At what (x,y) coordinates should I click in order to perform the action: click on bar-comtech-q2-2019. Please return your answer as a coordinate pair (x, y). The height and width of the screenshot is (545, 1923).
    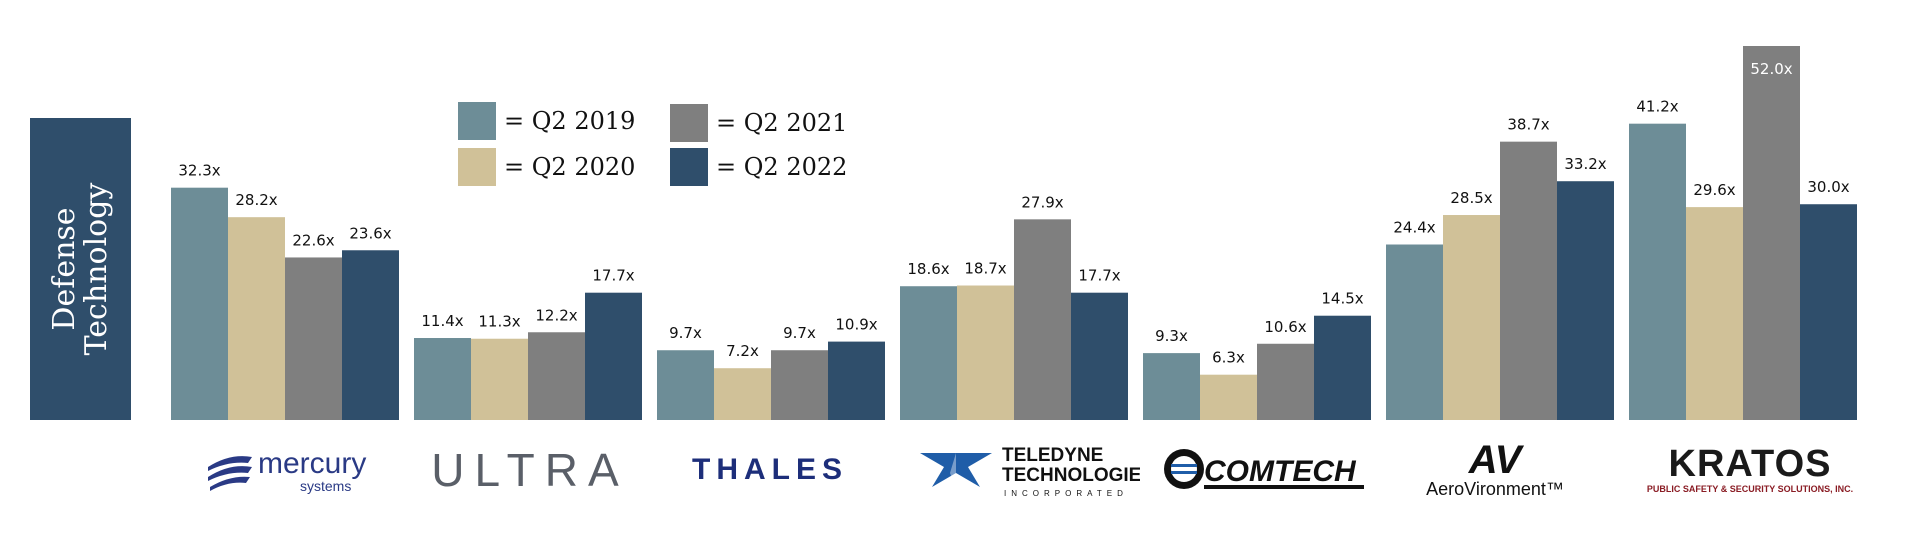
    Looking at the image, I should click on (1171, 386).